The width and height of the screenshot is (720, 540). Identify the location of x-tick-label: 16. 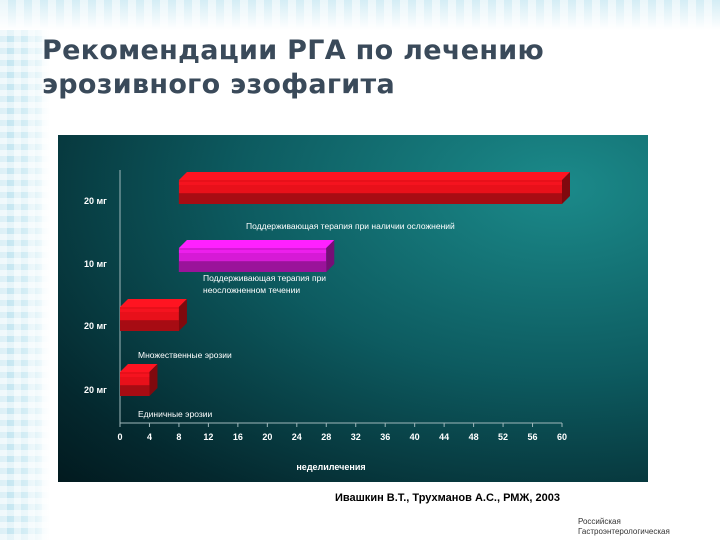
(238, 437).